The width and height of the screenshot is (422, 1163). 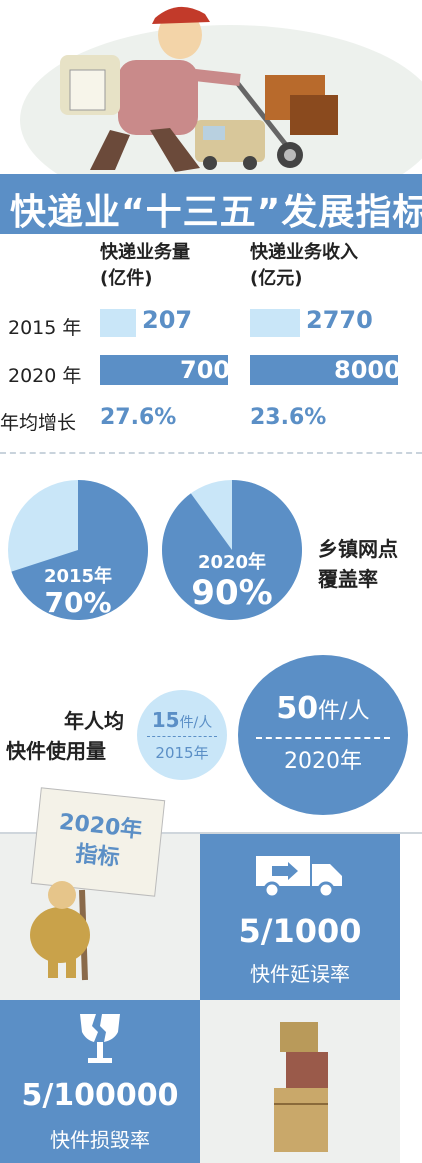 I want to click on courier-illustration, so click(x=221, y=93).